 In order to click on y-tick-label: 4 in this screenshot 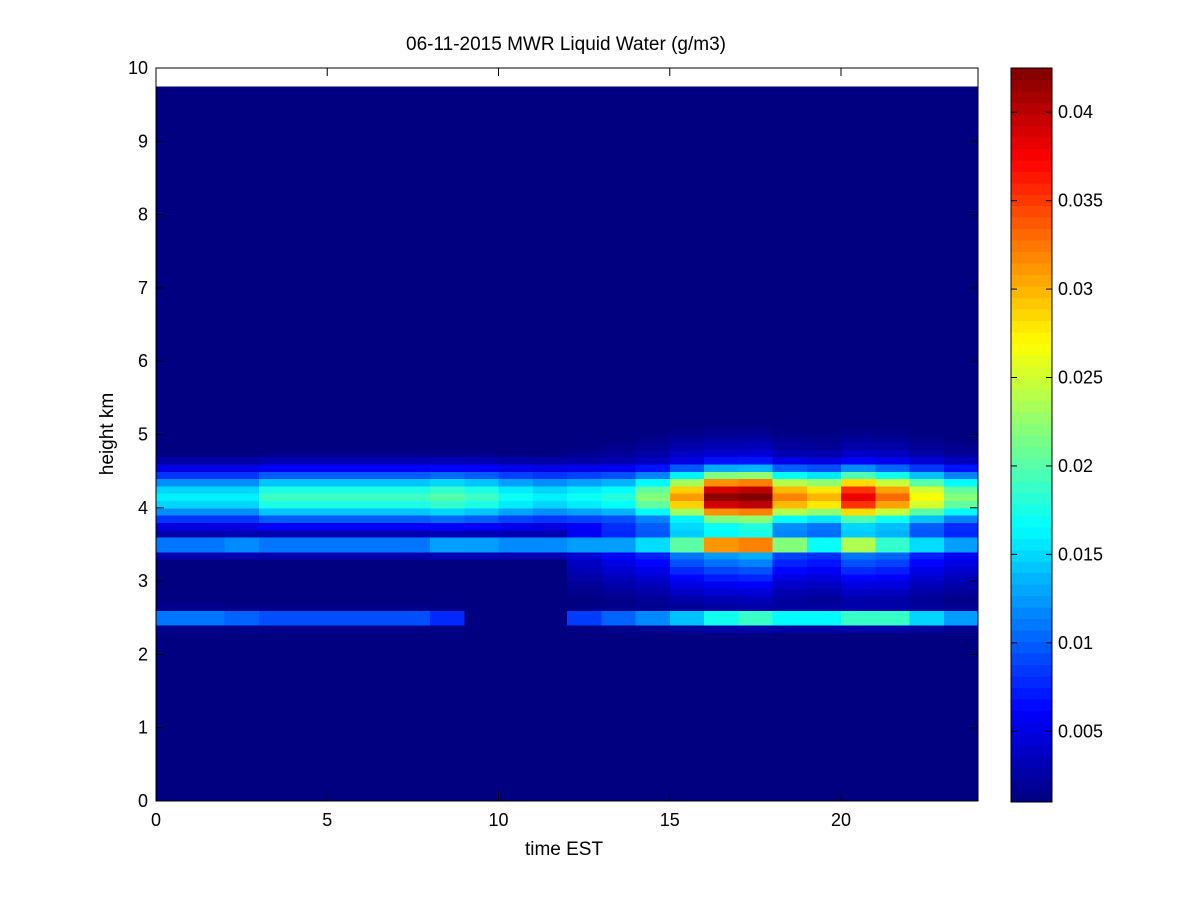, I will do `click(143, 508)`.